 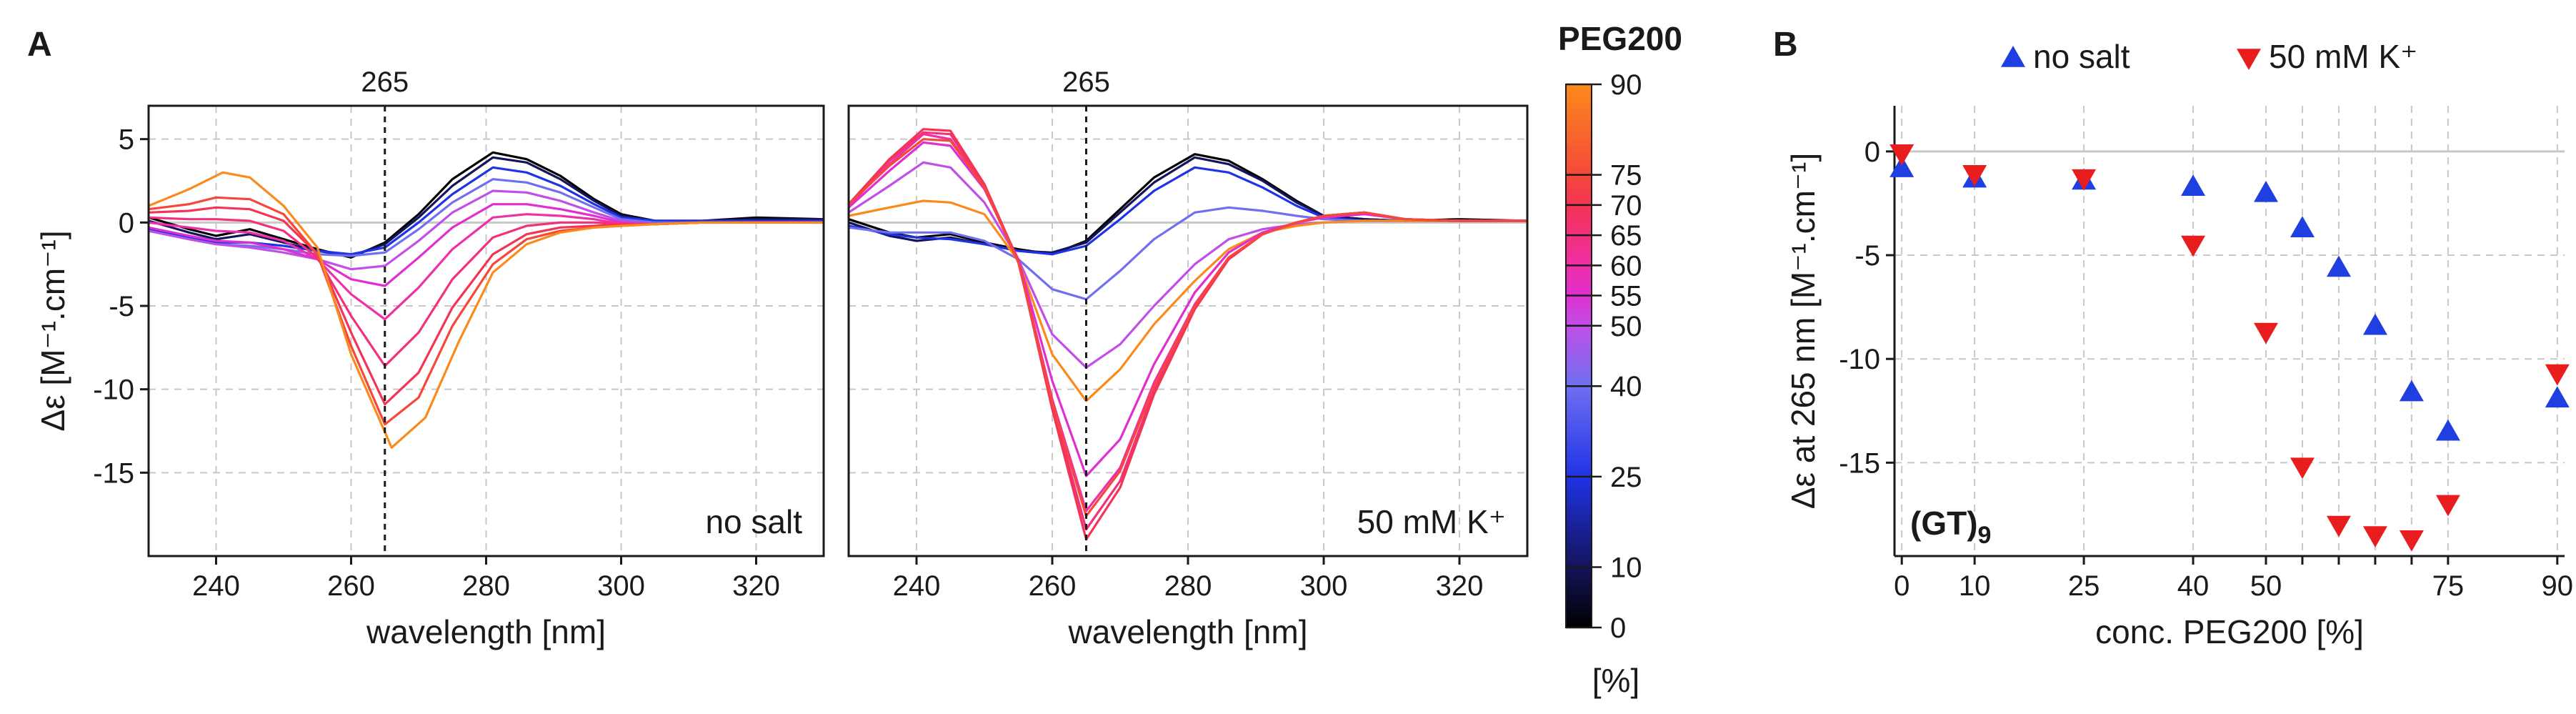 What do you see at coordinates (2448, 586) in the screenshot?
I see `x-tick-label: 75` at bounding box center [2448, 586].